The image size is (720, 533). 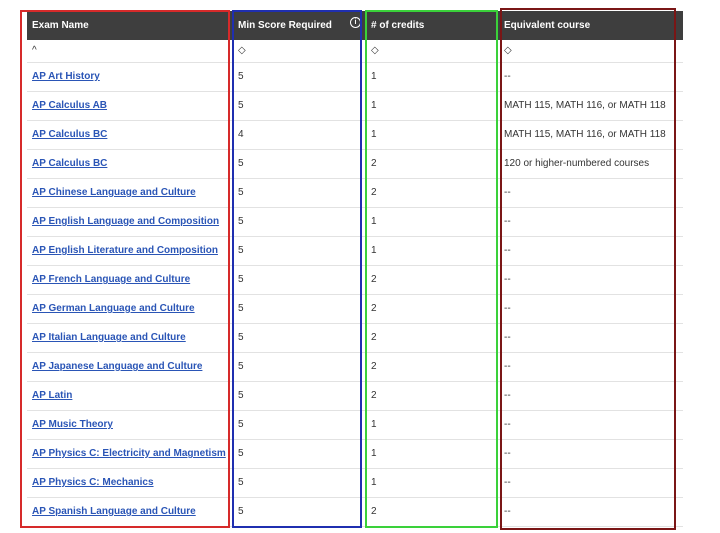 I want to click on exam-name-link: AP French Language and Culture, so click(x=111, y=279).